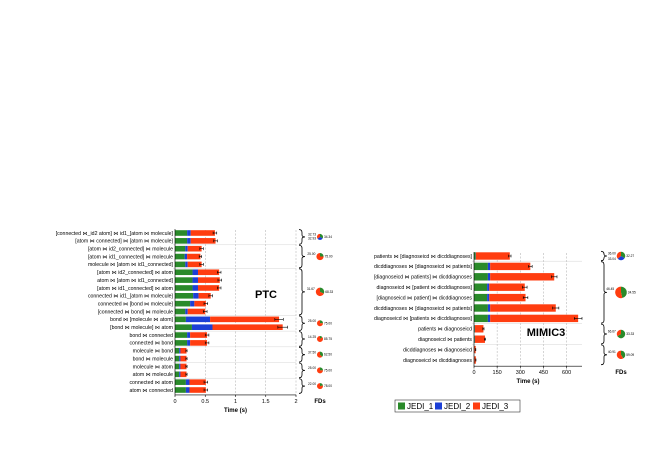 This screenshot has width=661, height=467. What do you see at coordinates (205, 402) in the screenshot?
I see `x-tick-label: 0.5` at bounding box center [205, 402].